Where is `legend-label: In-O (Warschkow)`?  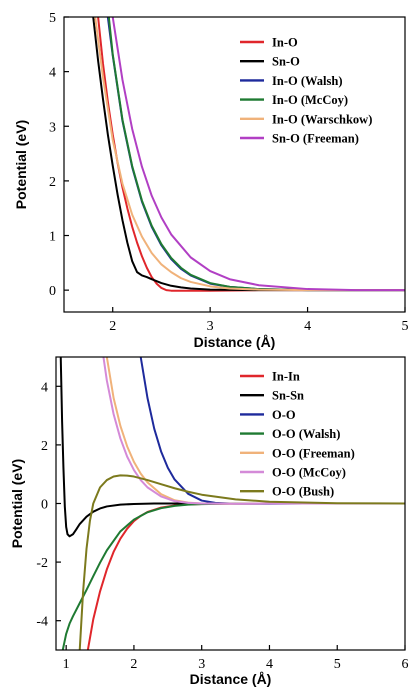 legend-label: In-O (Warschkow) is located at coordinates (322, 119).